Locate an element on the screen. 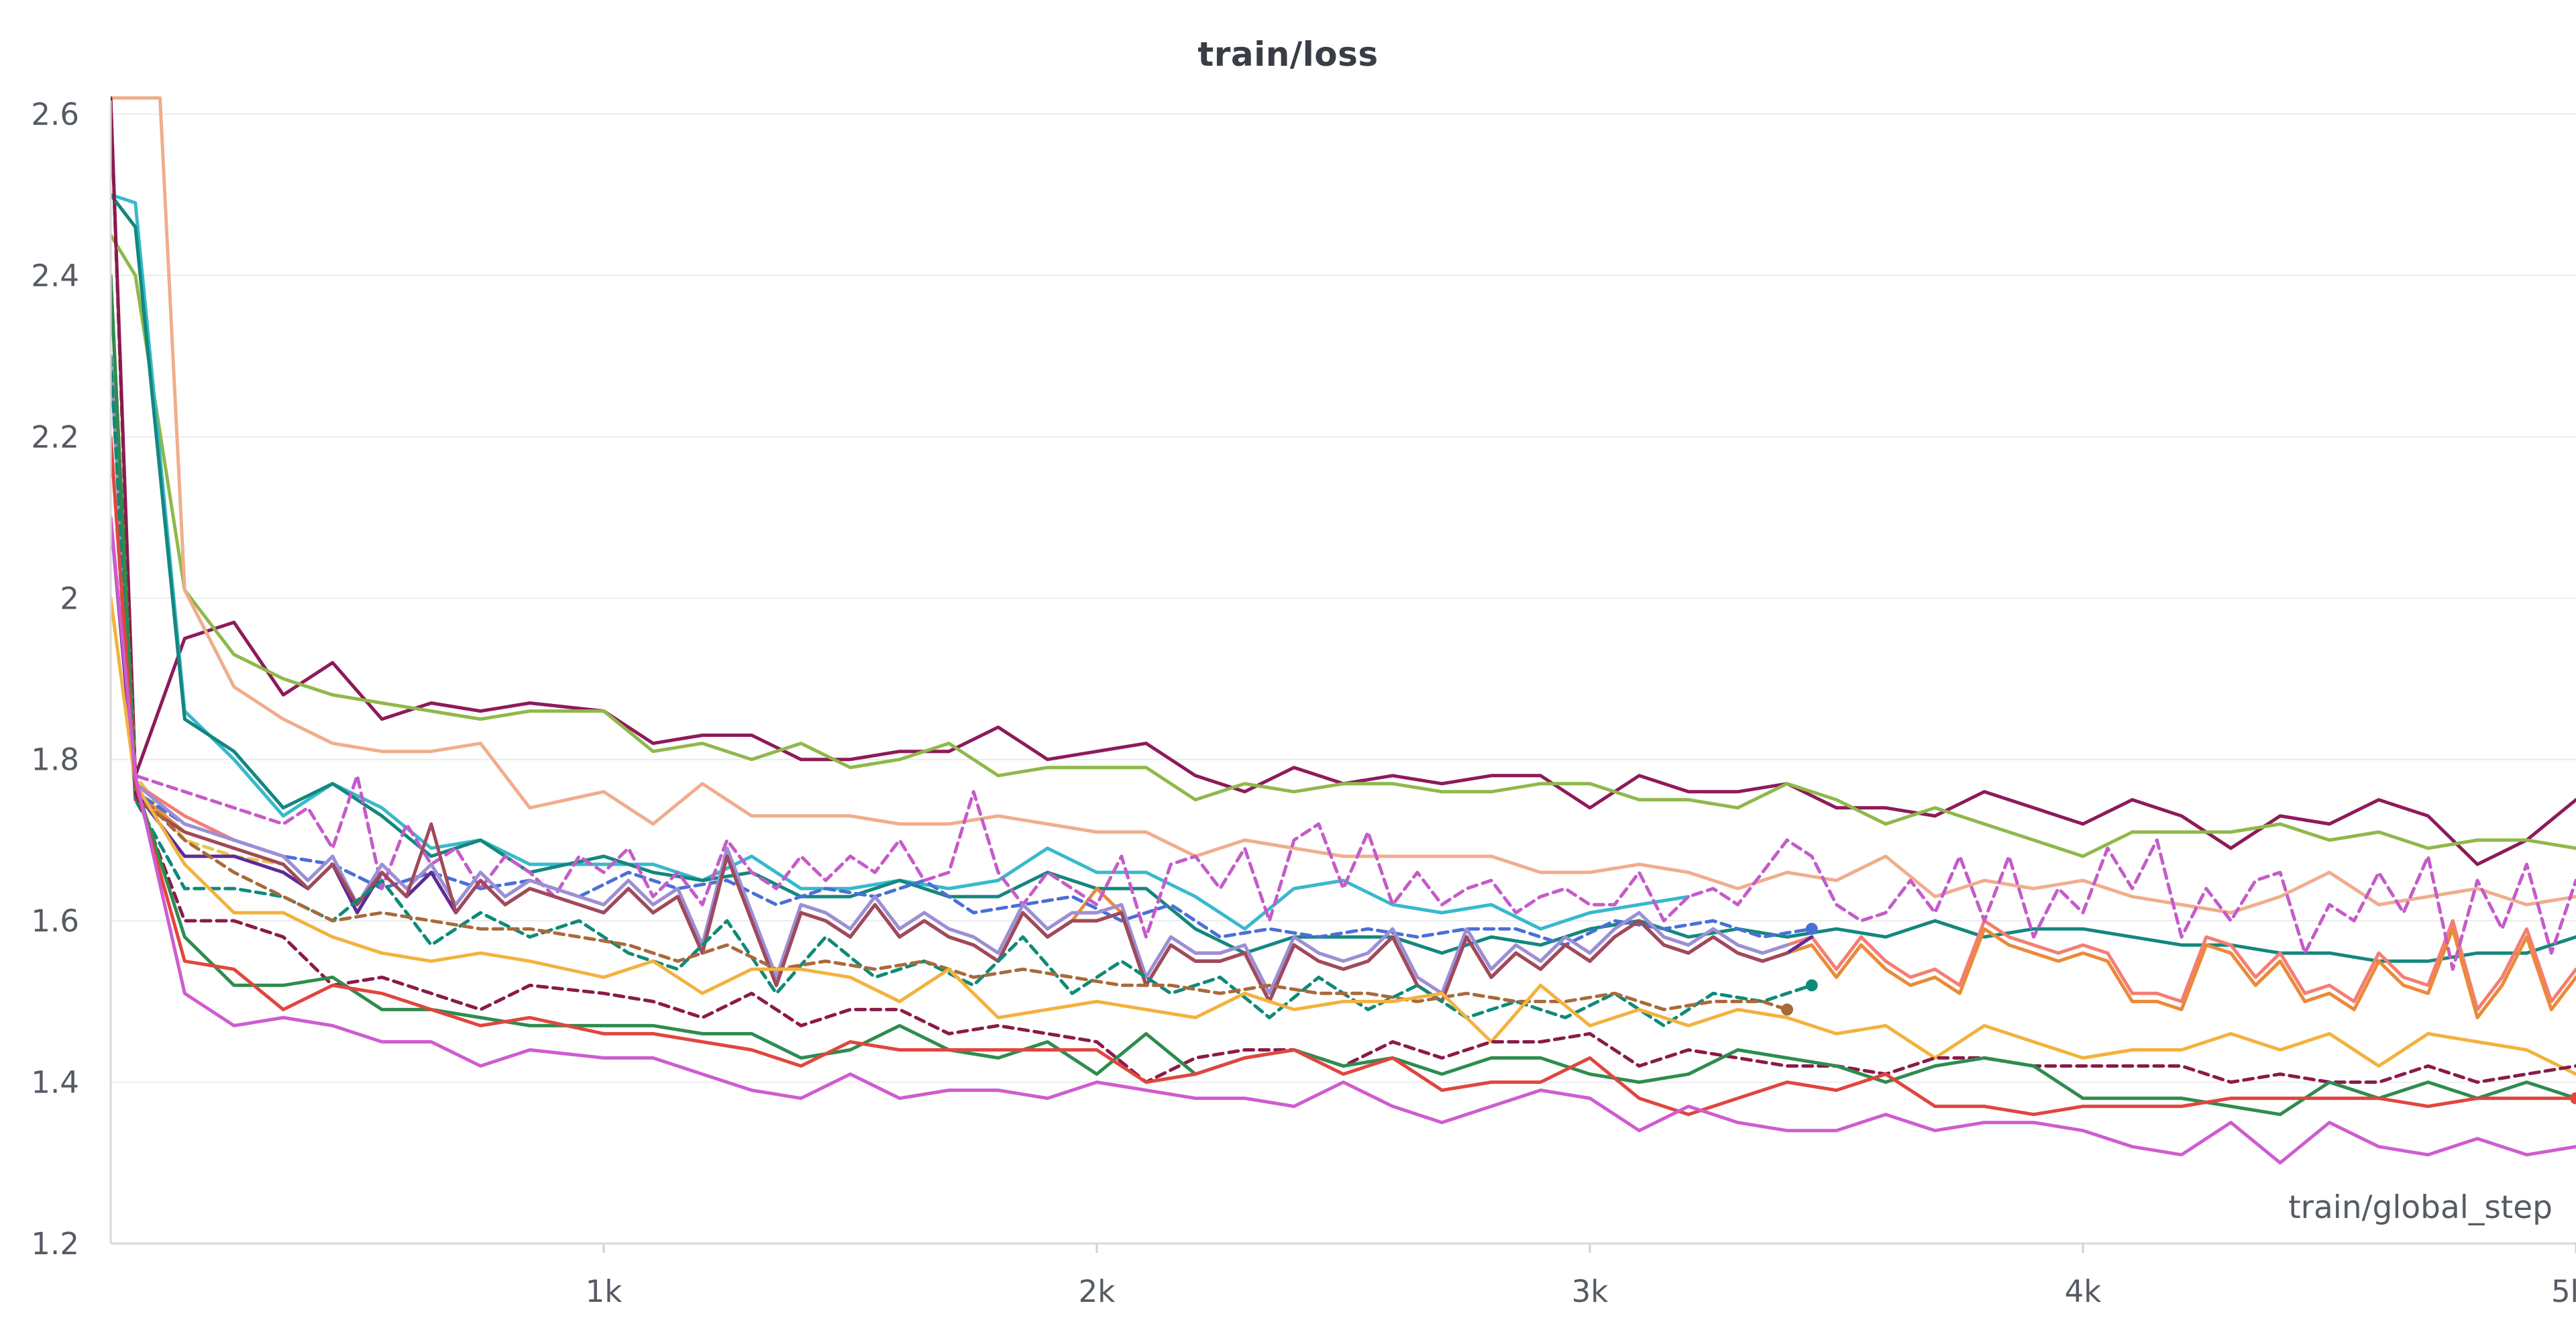 This screenshot has height=1322, width=2576. y-tick-label: 2.2 is located at coordinates (55, 437).